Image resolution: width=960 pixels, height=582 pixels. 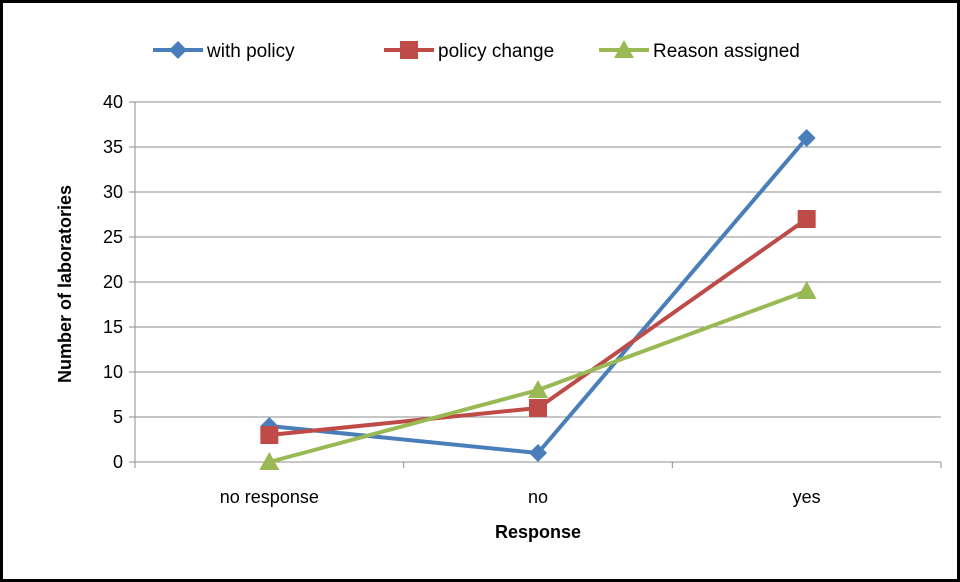 I want to click on y-tick-label: 5, so click(x=118, y=417).